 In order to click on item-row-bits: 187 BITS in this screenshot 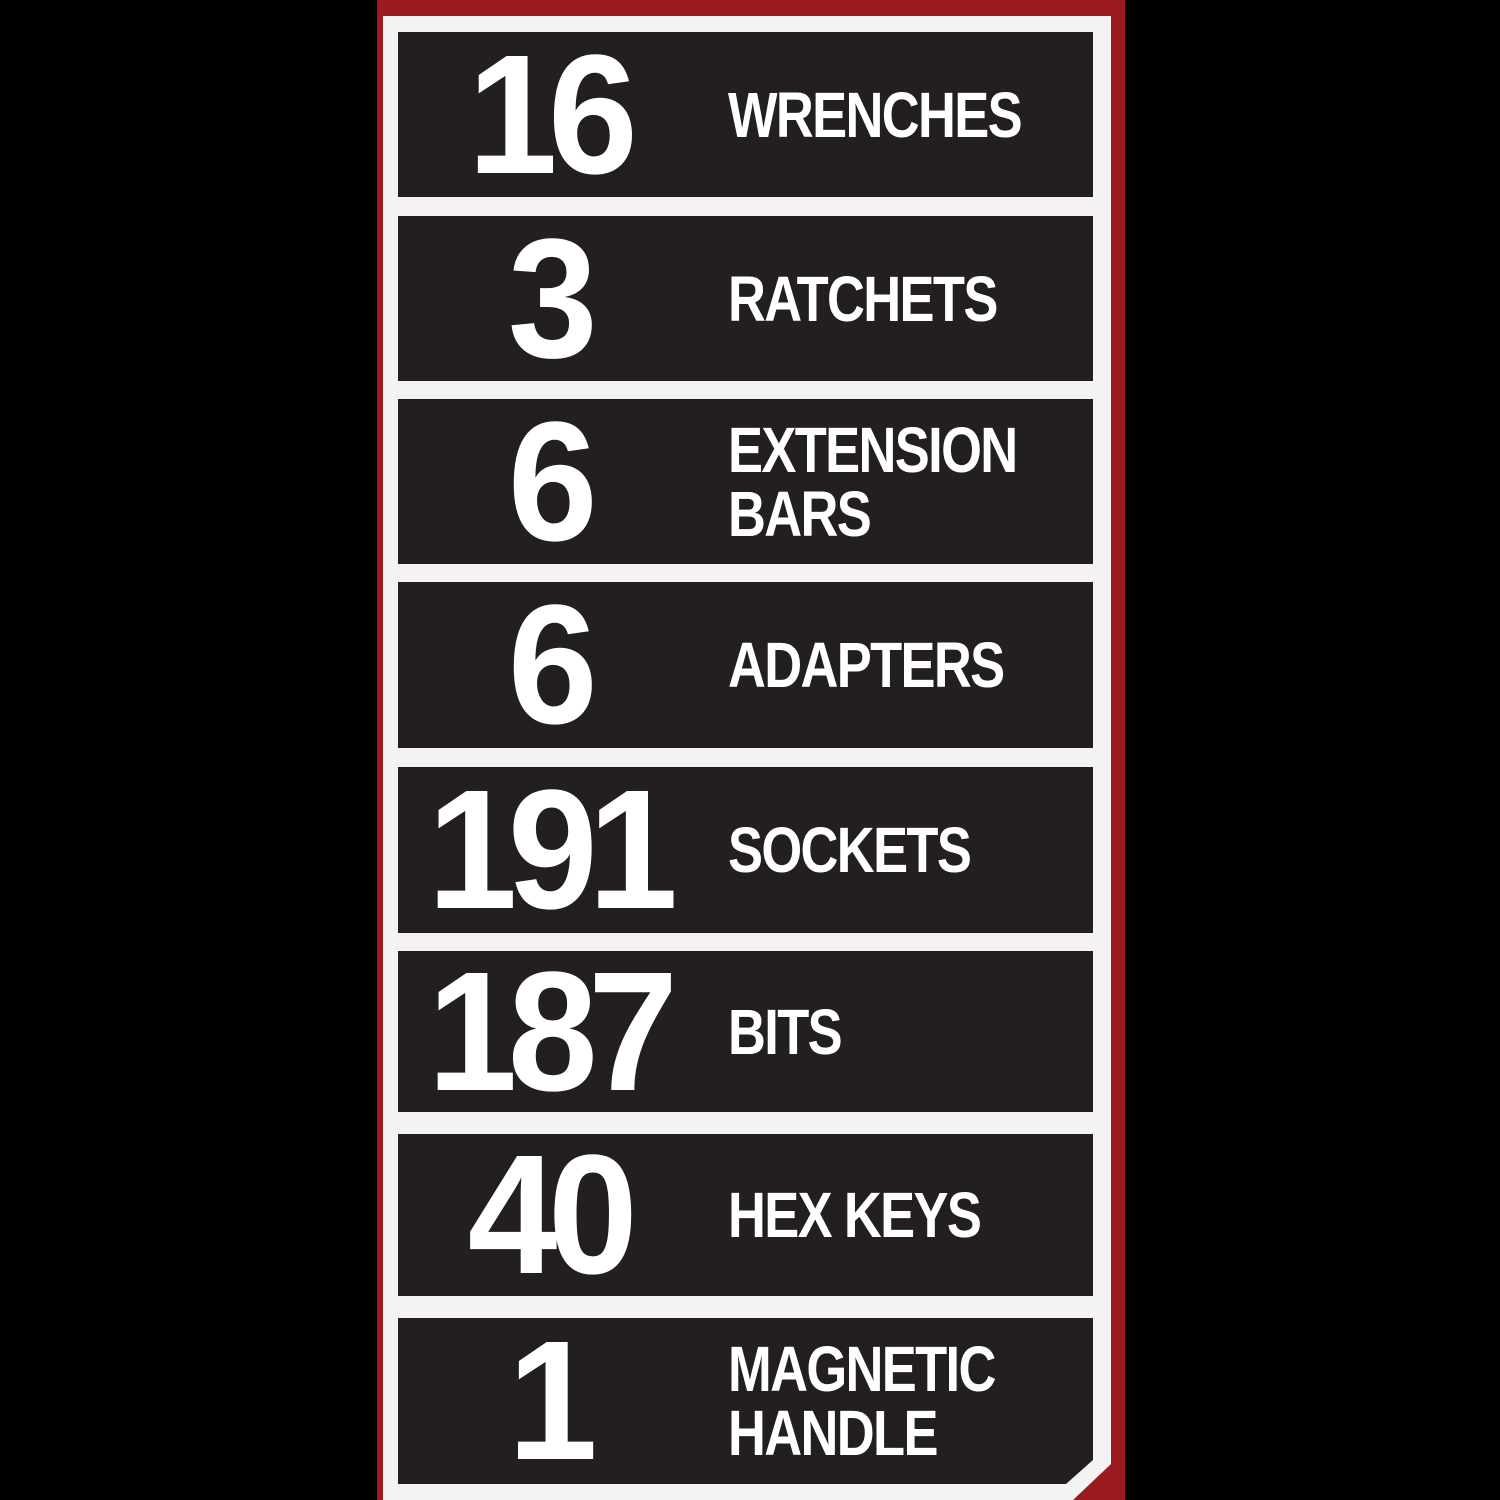, I will do `click(745, 1032)`.